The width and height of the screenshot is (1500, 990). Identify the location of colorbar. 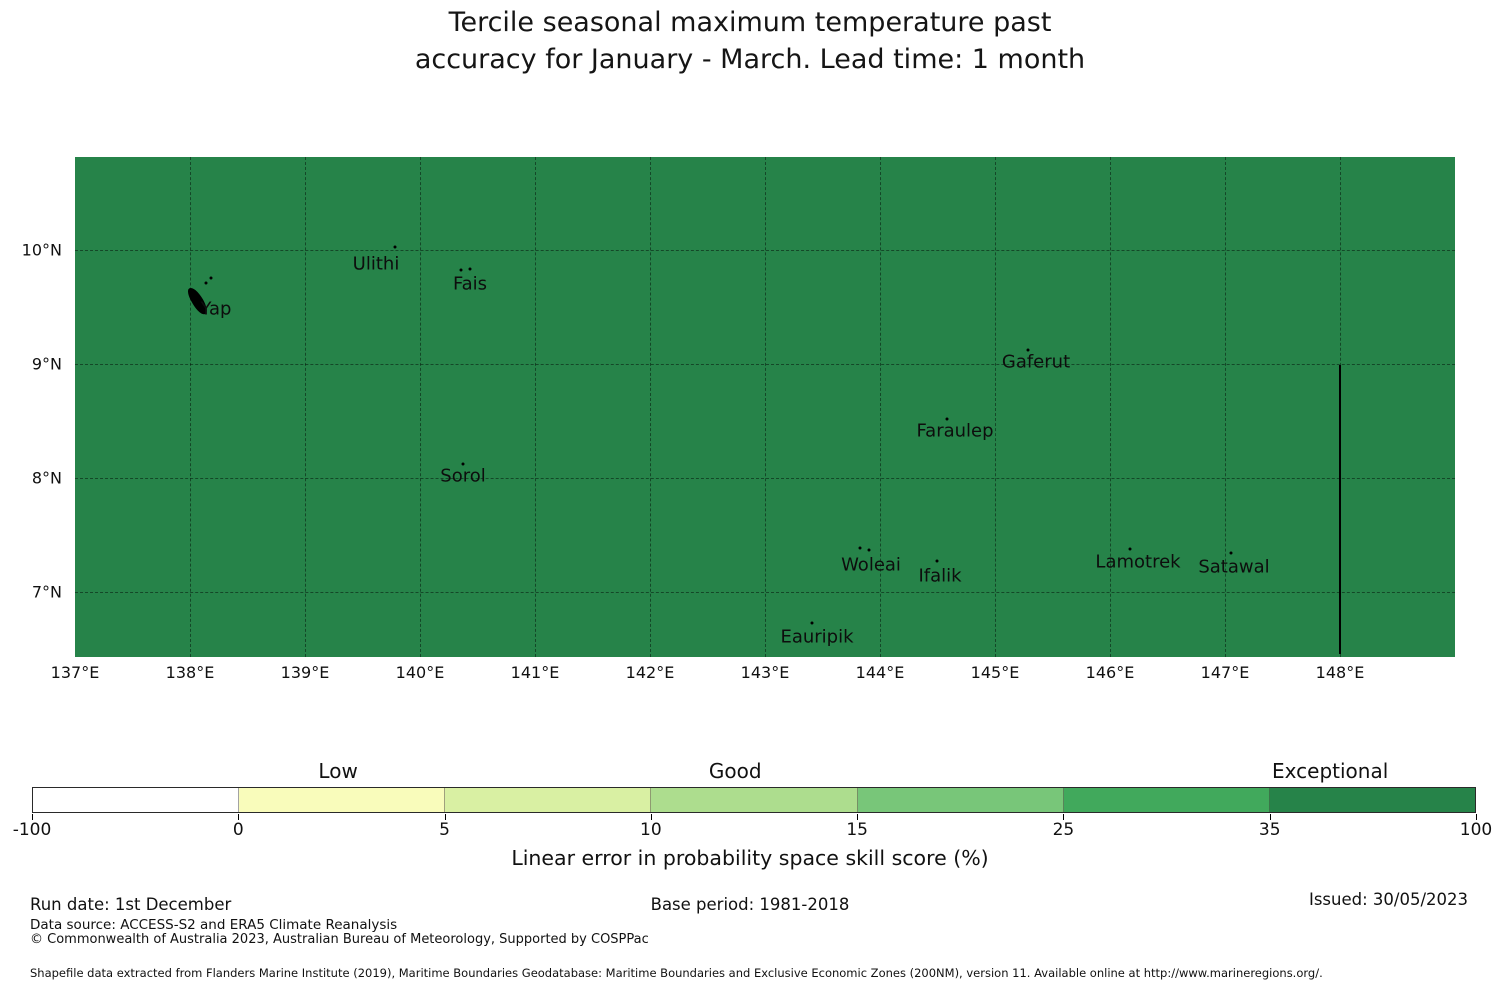
(754, 800).